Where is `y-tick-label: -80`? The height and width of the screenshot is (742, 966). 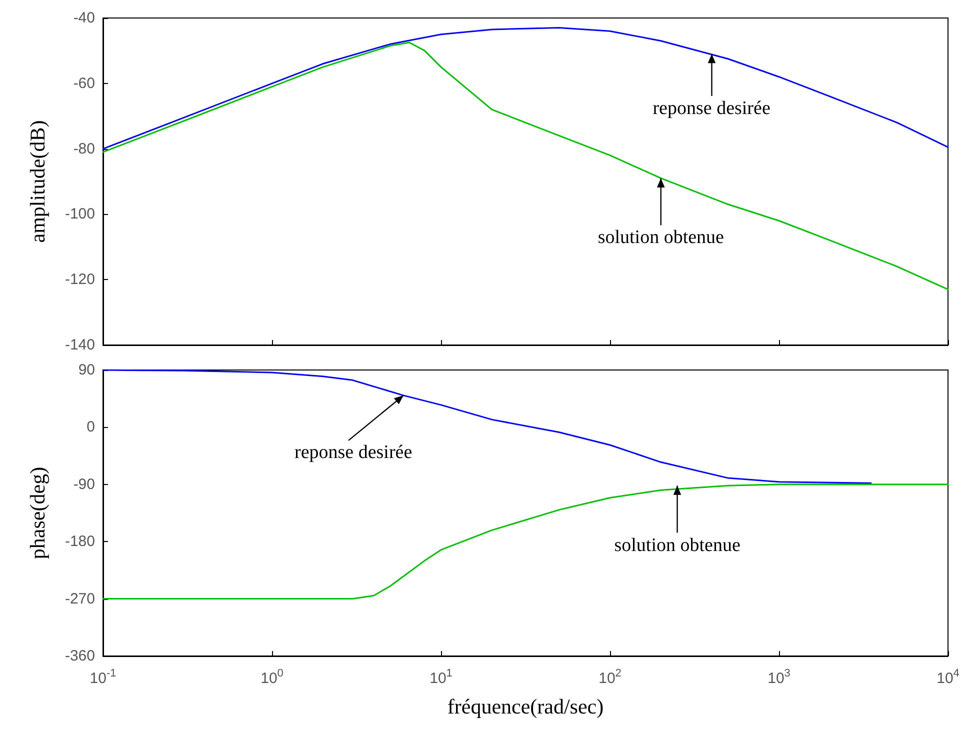
y-tick-label: -80 is located at coordinates (84, 149).